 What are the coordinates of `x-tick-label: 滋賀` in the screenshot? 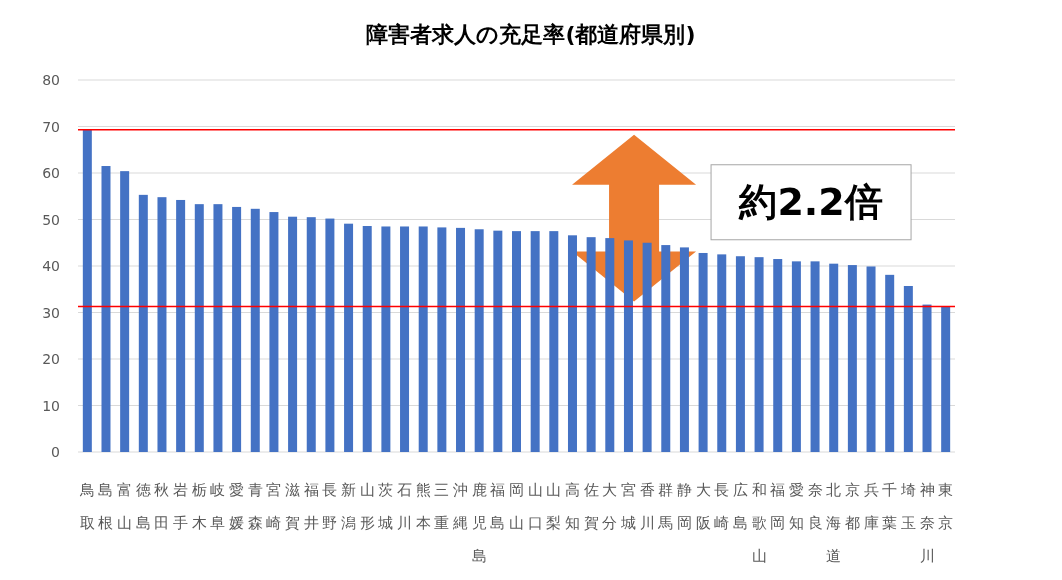 It's located at (293, 506).